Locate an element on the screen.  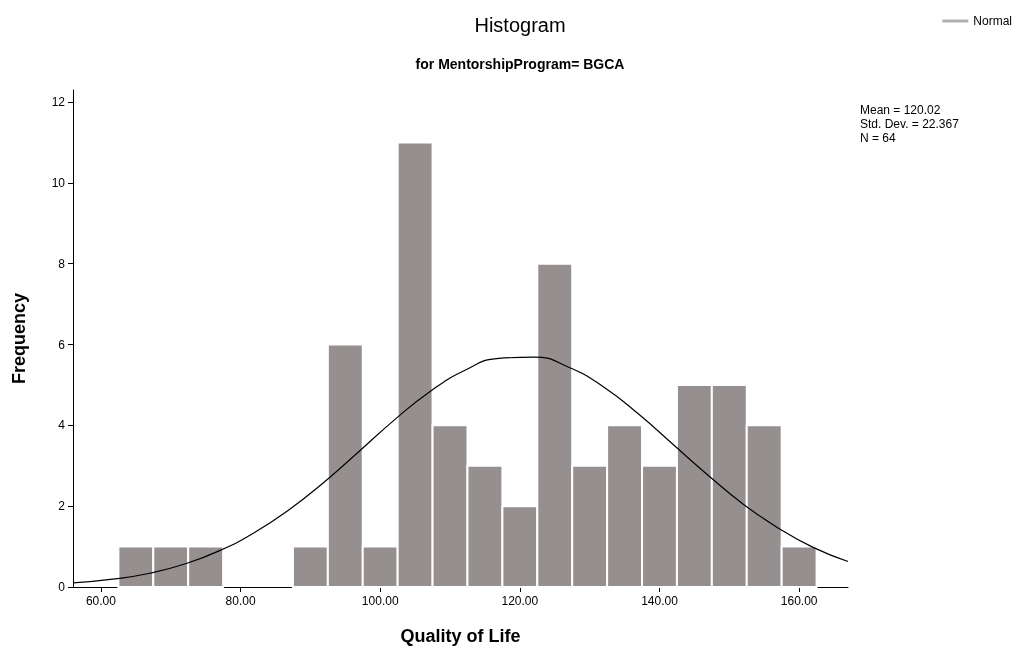
x-tick-label: 100.00 is located at coordinates (380, 601).